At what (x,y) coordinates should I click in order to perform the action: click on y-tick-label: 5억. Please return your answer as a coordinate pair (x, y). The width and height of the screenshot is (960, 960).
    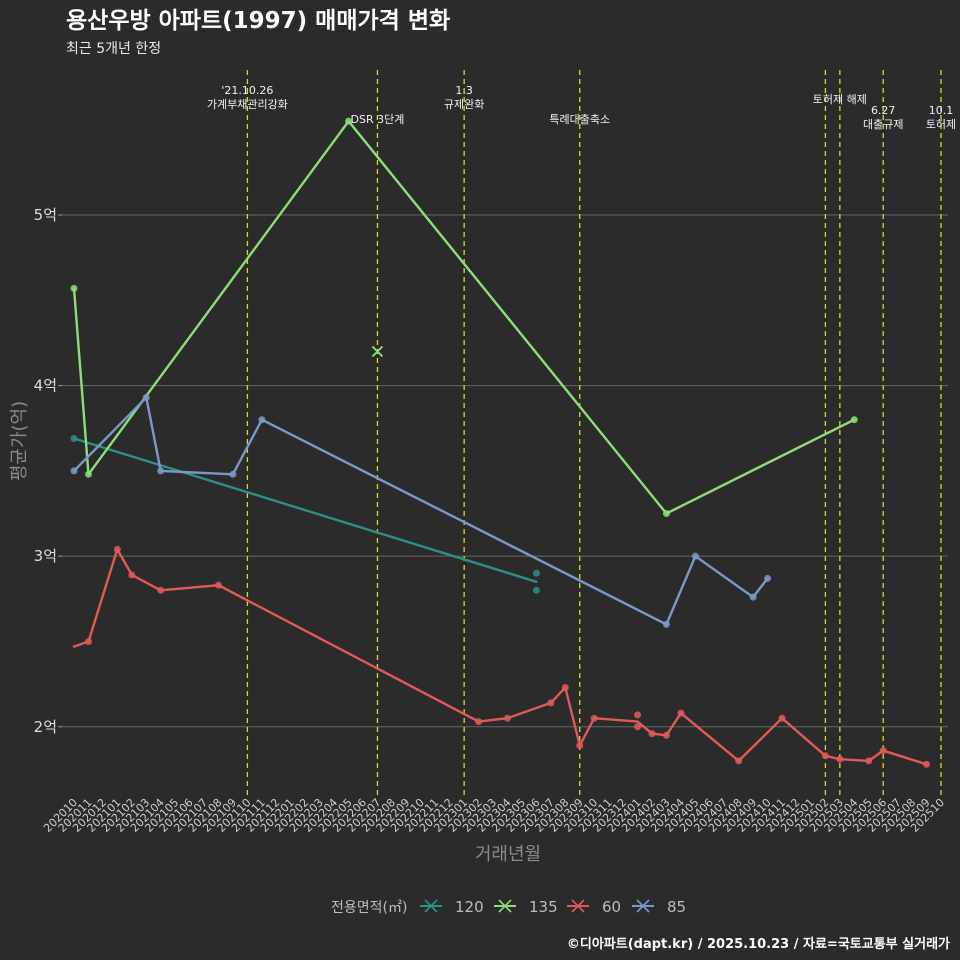
    Looking at the image, I should click on (45, 215).